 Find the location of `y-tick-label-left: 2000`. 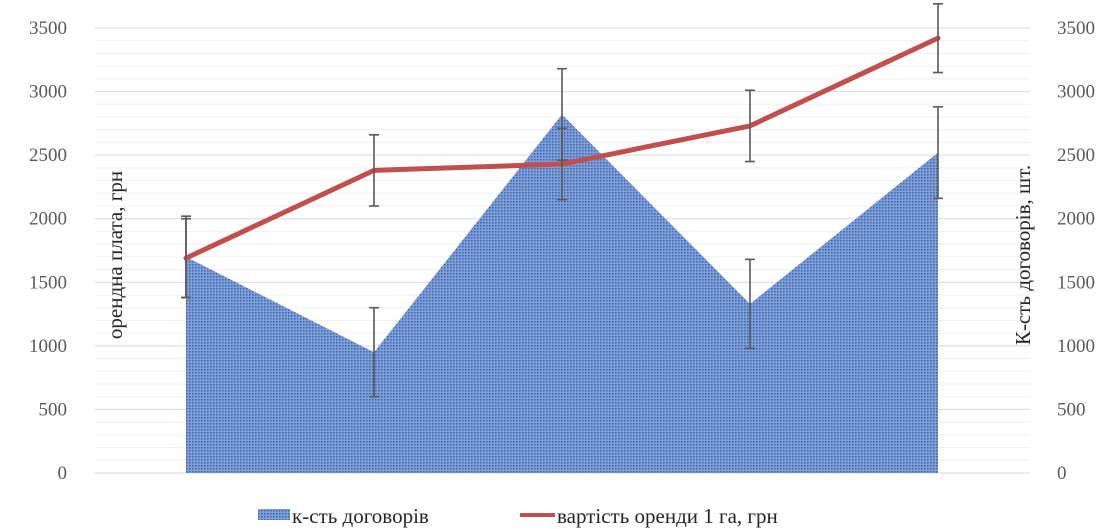

y-tick-label-left: 2000 is located at coordinates (48, 219).